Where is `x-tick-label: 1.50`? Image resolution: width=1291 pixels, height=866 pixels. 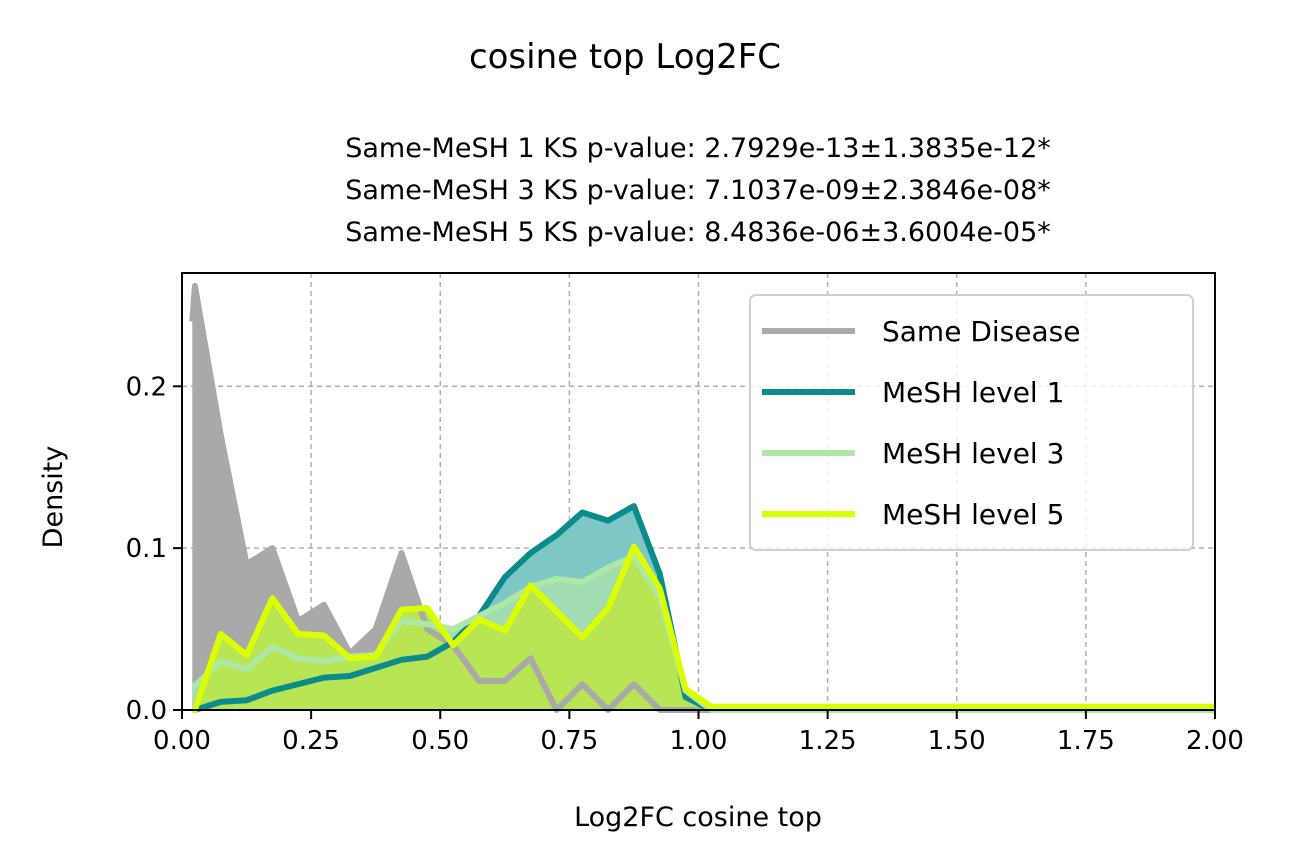
x-tick-label: 1.50 is located at coordinates (957, 741).